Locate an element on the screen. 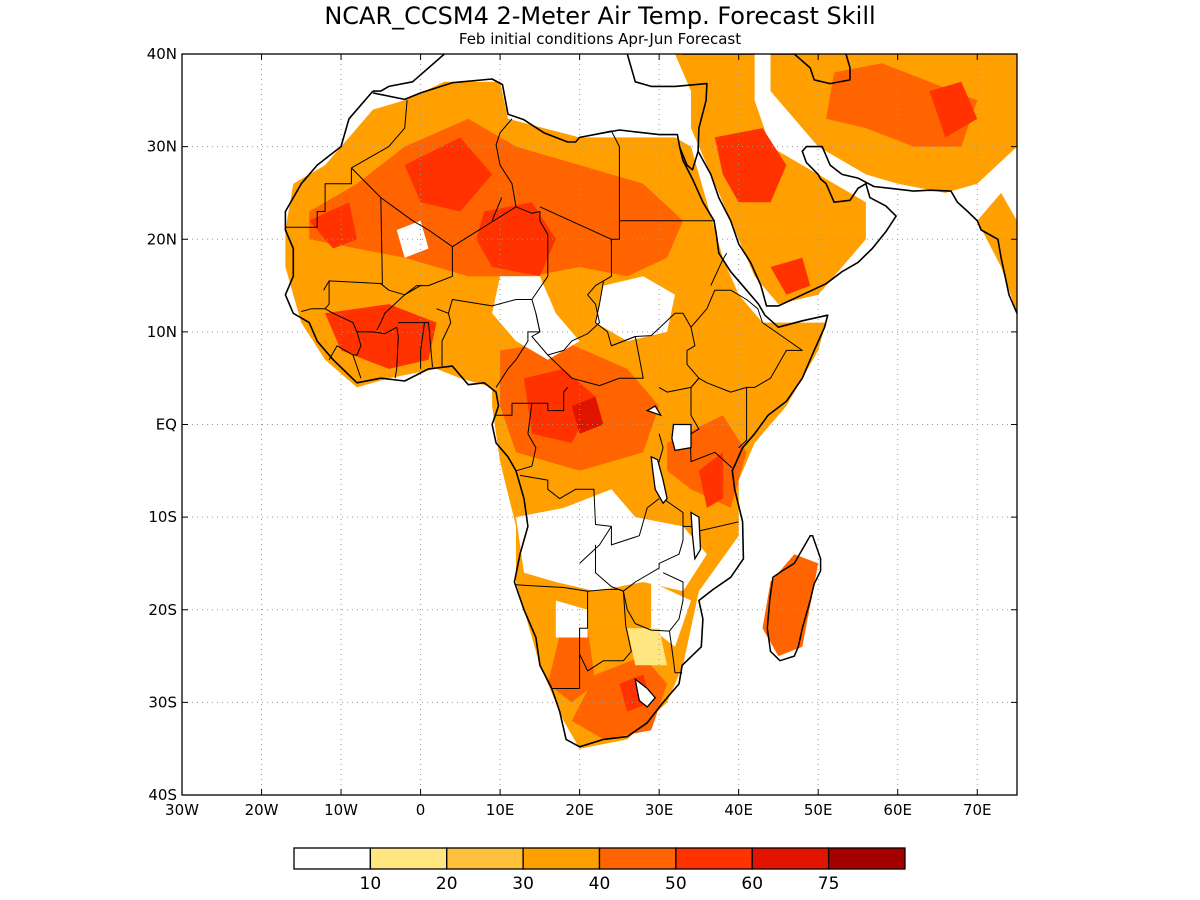 This screenshot has width=1200, height=900. lon-tick-label: 20W is located at coordinates (262, 810).